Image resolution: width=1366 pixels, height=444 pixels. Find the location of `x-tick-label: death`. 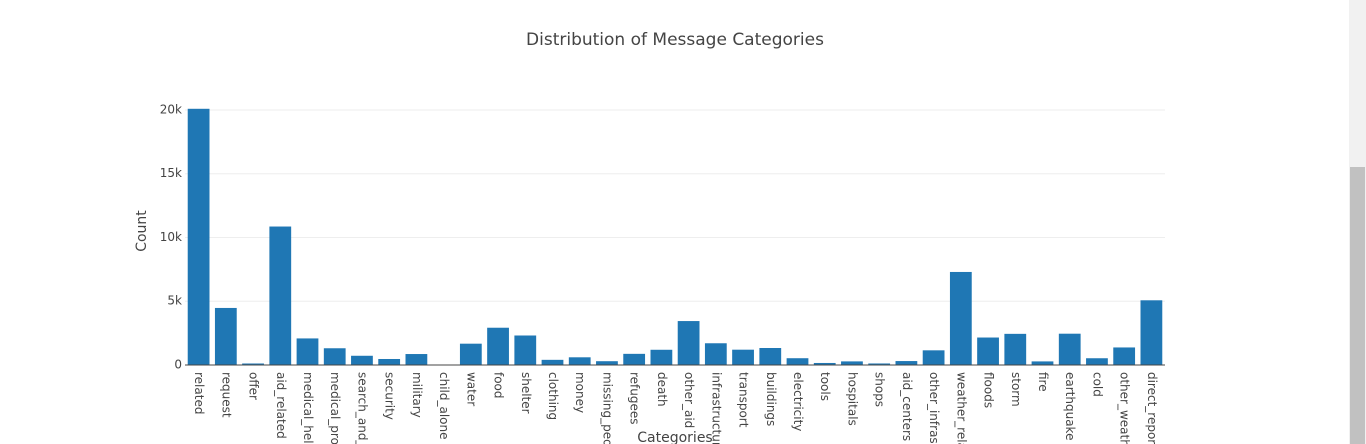

x-tick-label: death is located at coordinates (662, 389).